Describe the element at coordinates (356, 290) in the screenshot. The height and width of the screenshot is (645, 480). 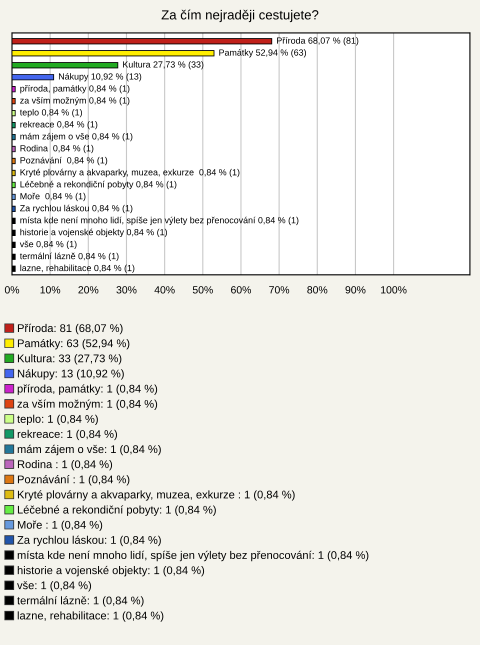
I see `x-tick-label: 90%` at that location.